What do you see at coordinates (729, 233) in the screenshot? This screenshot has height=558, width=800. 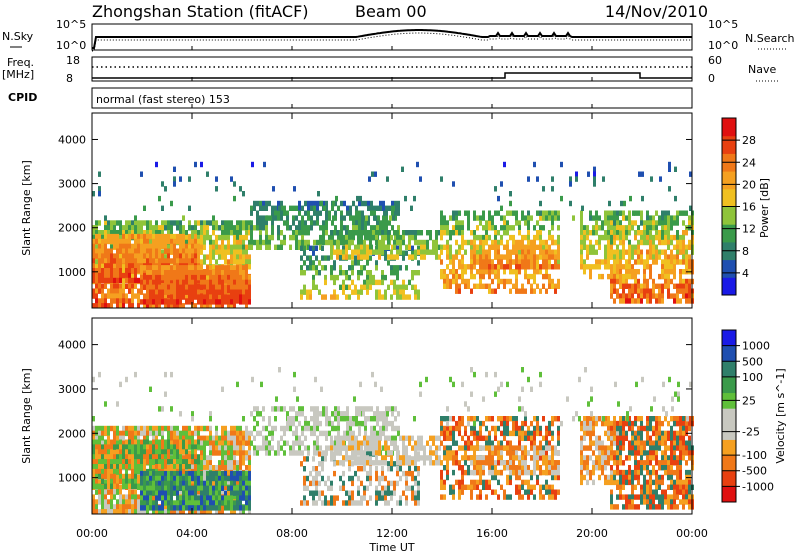 I see `colorbar-swatch` at bounding box center [729, 233].